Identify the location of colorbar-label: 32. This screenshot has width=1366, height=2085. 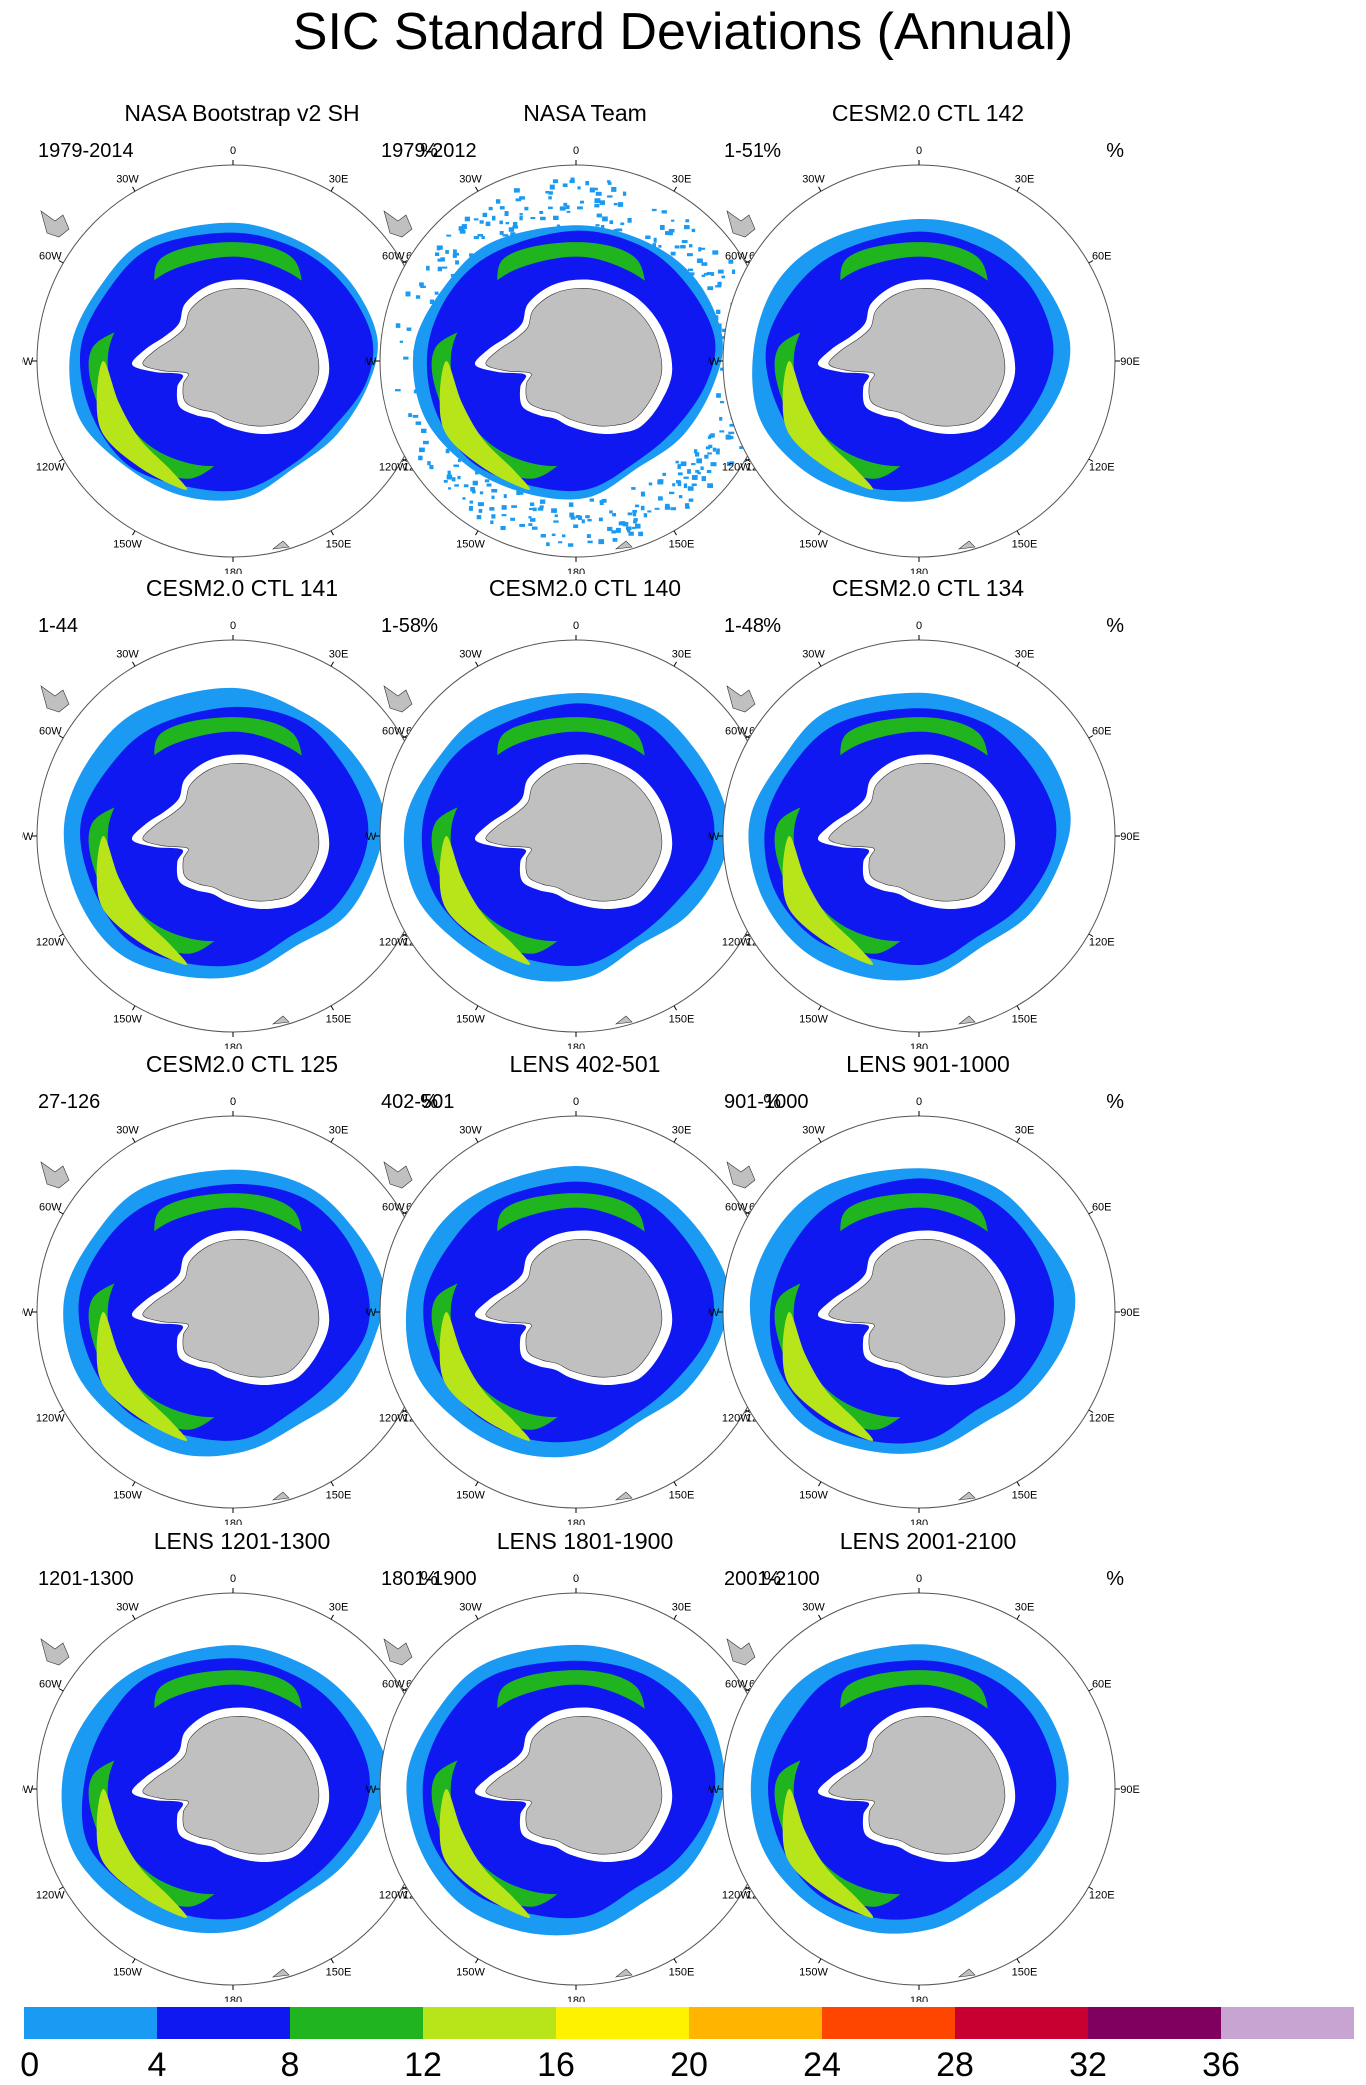
(1088, 2065).